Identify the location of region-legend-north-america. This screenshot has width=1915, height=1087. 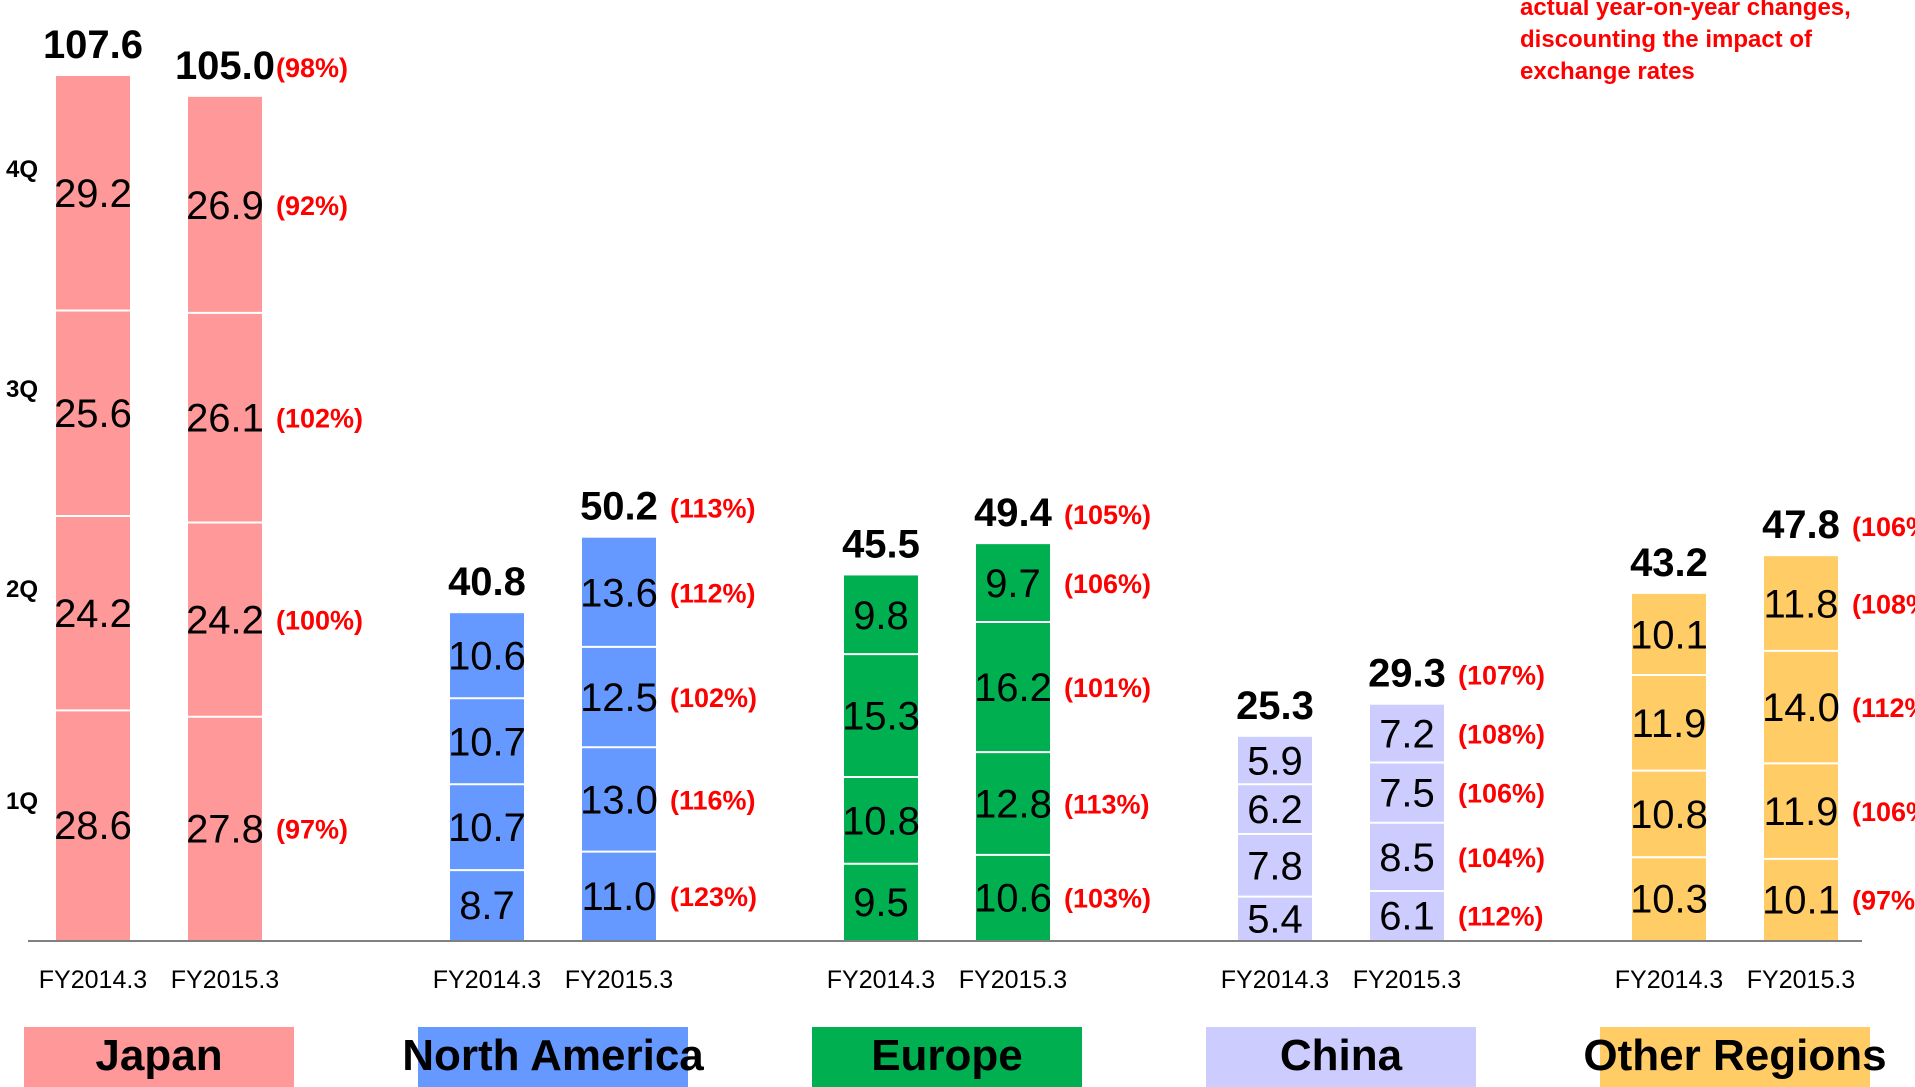
(553, 1057).